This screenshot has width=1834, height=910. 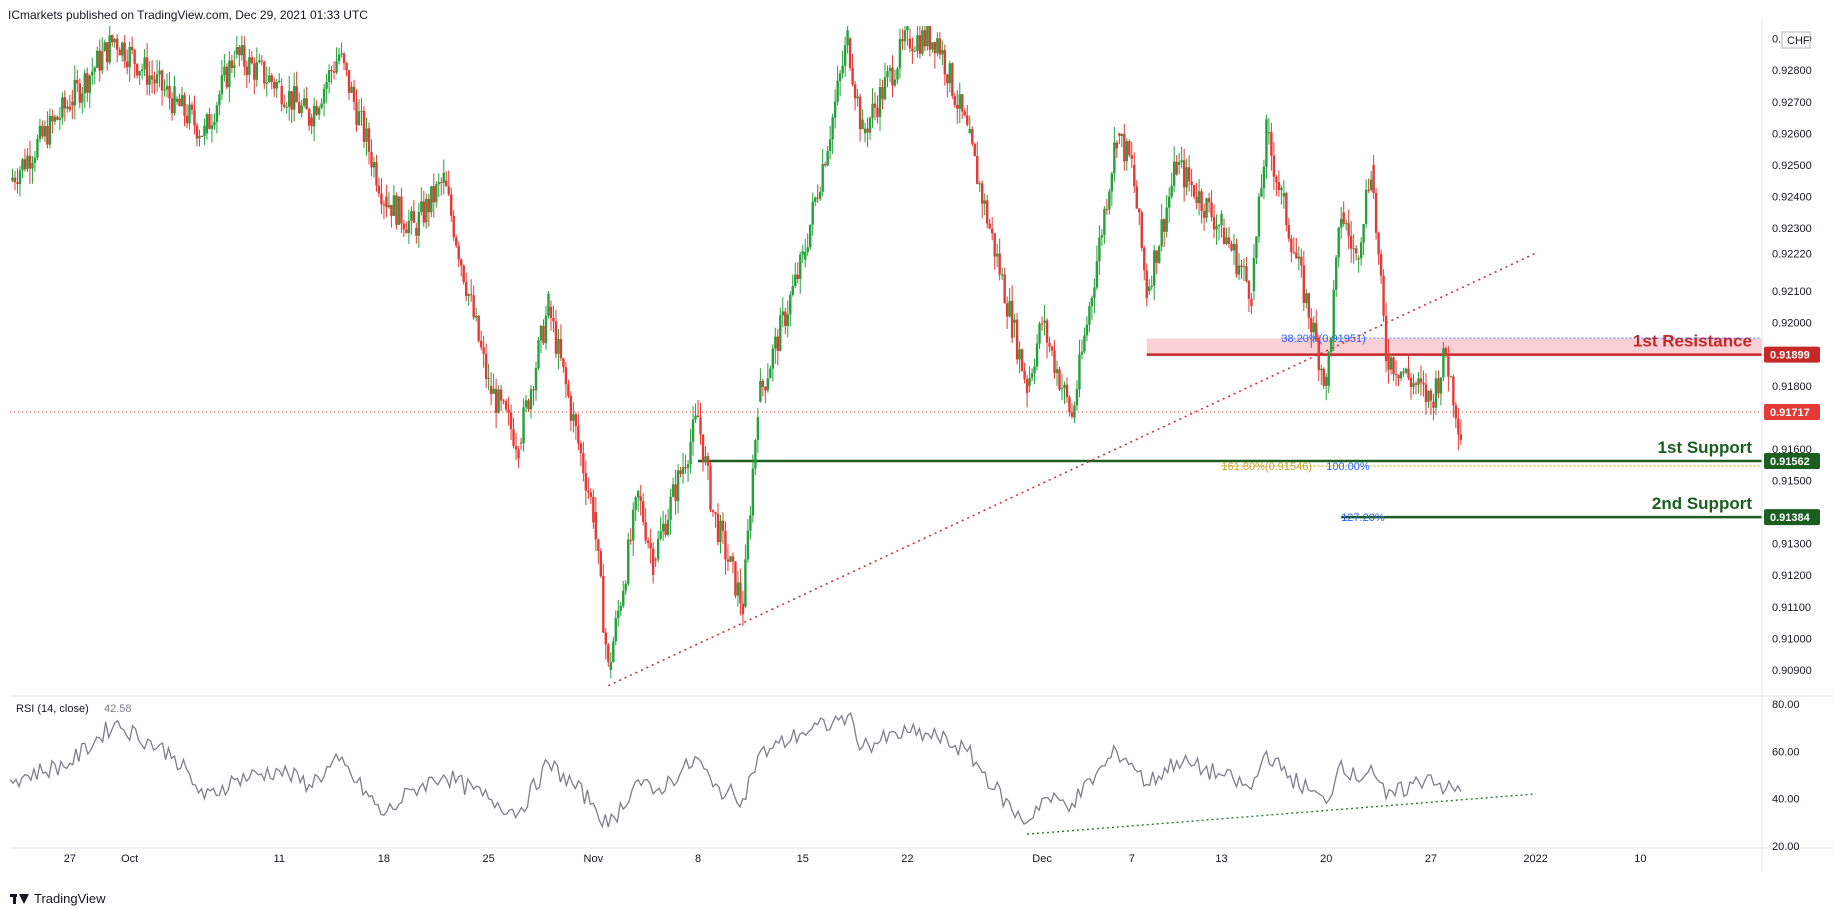 What do you see at coordinates (1326, 859) in the screenshot?
I see `time-tick-label: 20` at bounding box center [1326, 859].